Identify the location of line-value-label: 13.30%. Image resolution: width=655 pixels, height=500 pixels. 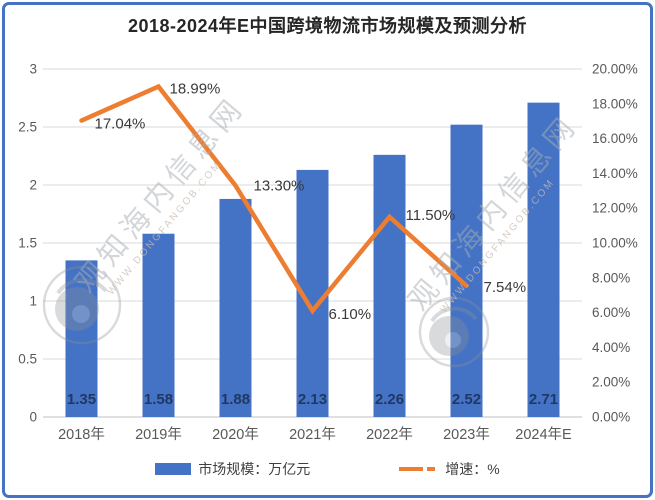
(279, 186).